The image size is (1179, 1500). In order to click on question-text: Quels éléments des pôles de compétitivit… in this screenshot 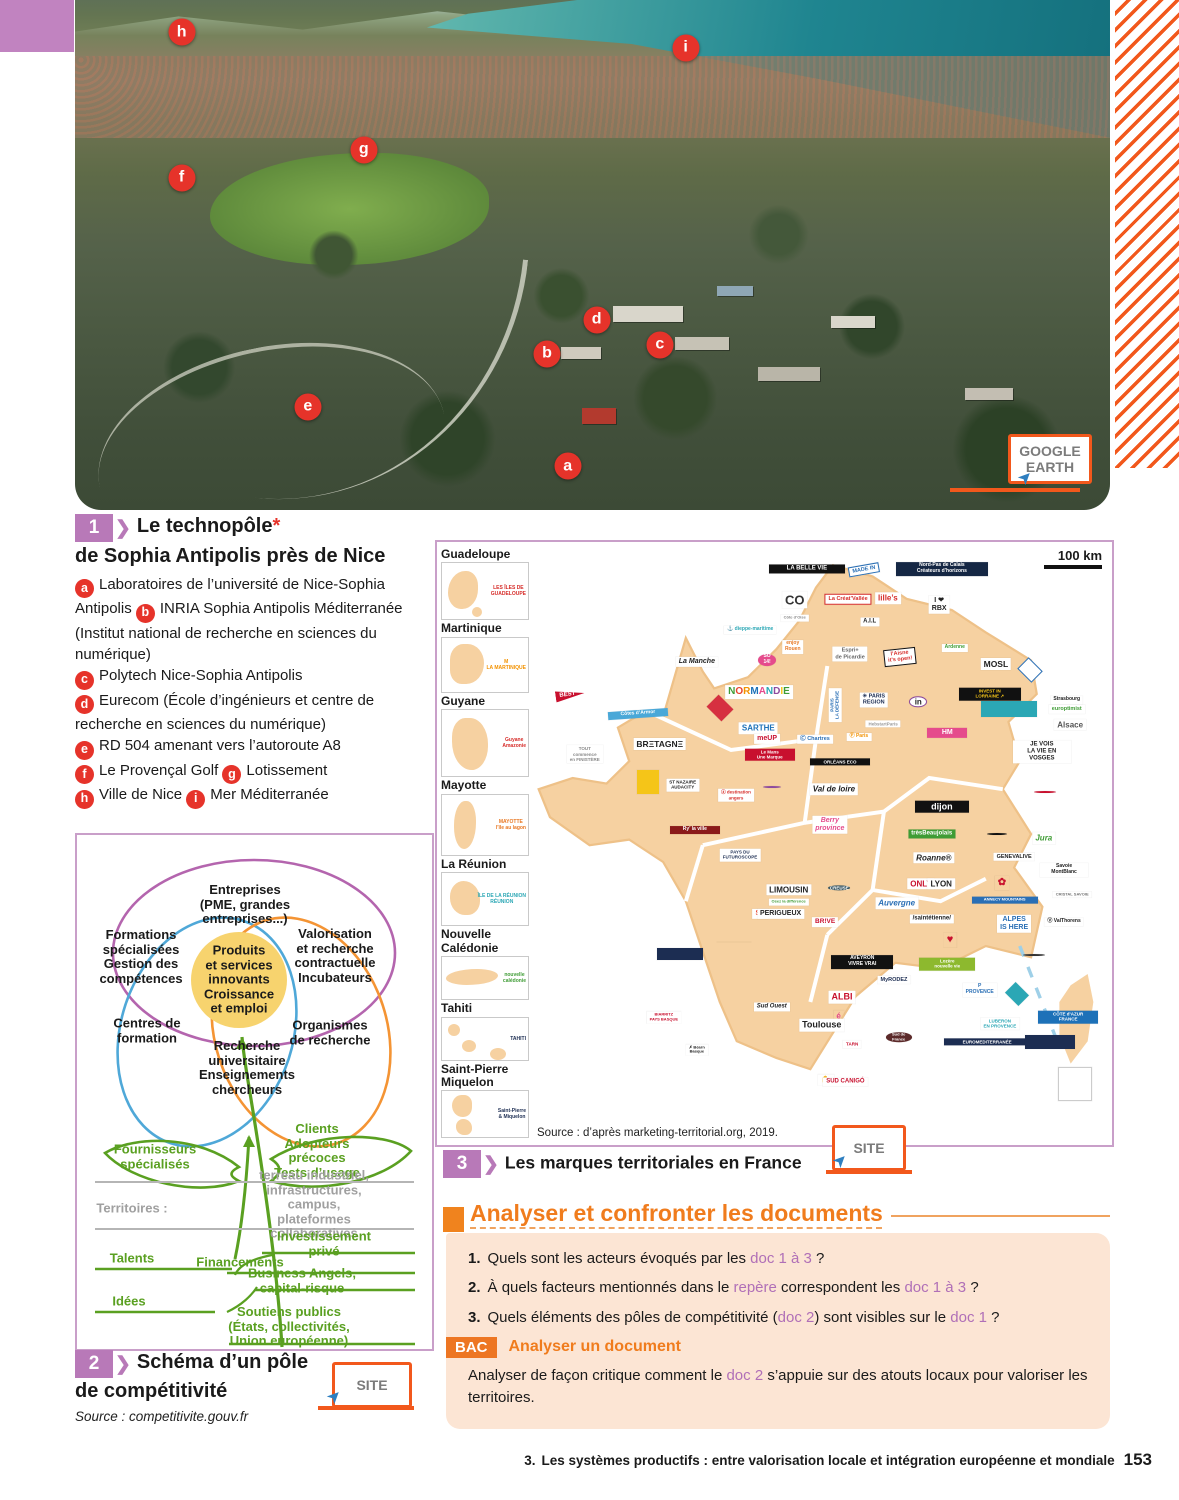, I will do `click(632, 1317)`.